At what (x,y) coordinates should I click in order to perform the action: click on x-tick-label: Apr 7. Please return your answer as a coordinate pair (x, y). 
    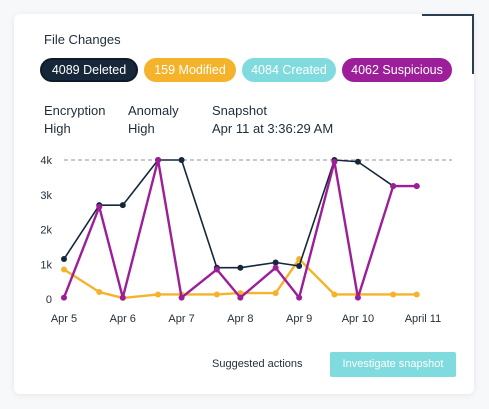
    Looking at the image, I should click on (181, 319).